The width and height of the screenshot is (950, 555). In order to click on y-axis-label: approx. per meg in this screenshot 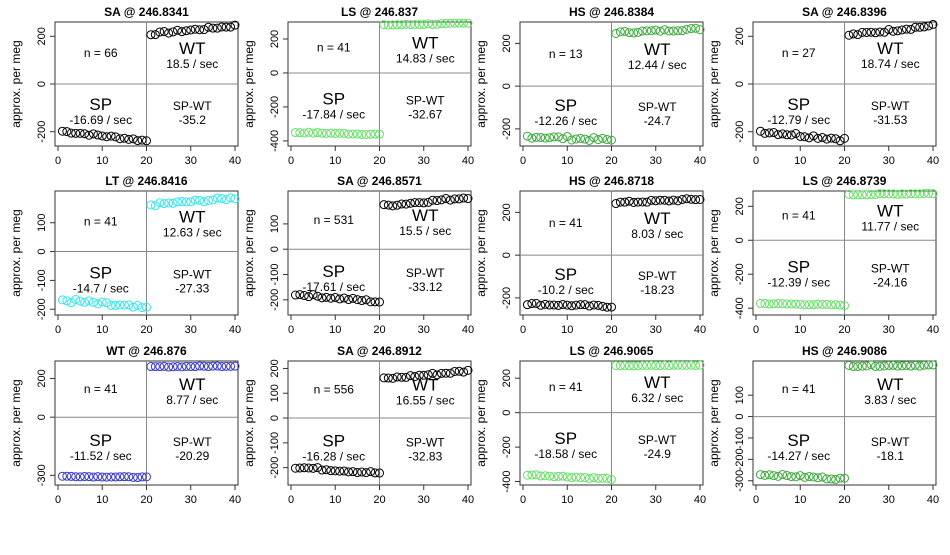, I will do `click(481, 252)`.